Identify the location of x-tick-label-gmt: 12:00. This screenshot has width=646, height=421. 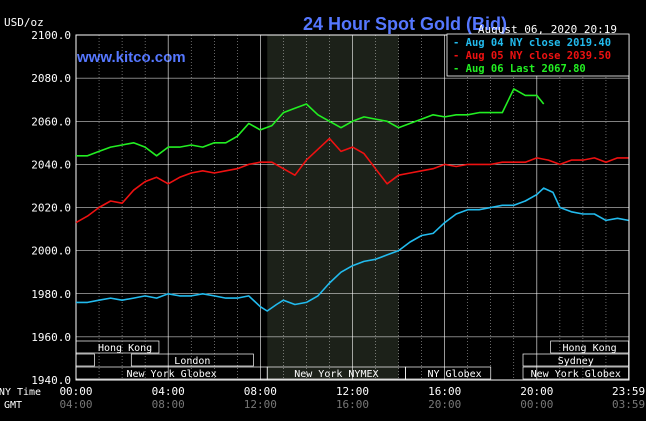
(260, 404).